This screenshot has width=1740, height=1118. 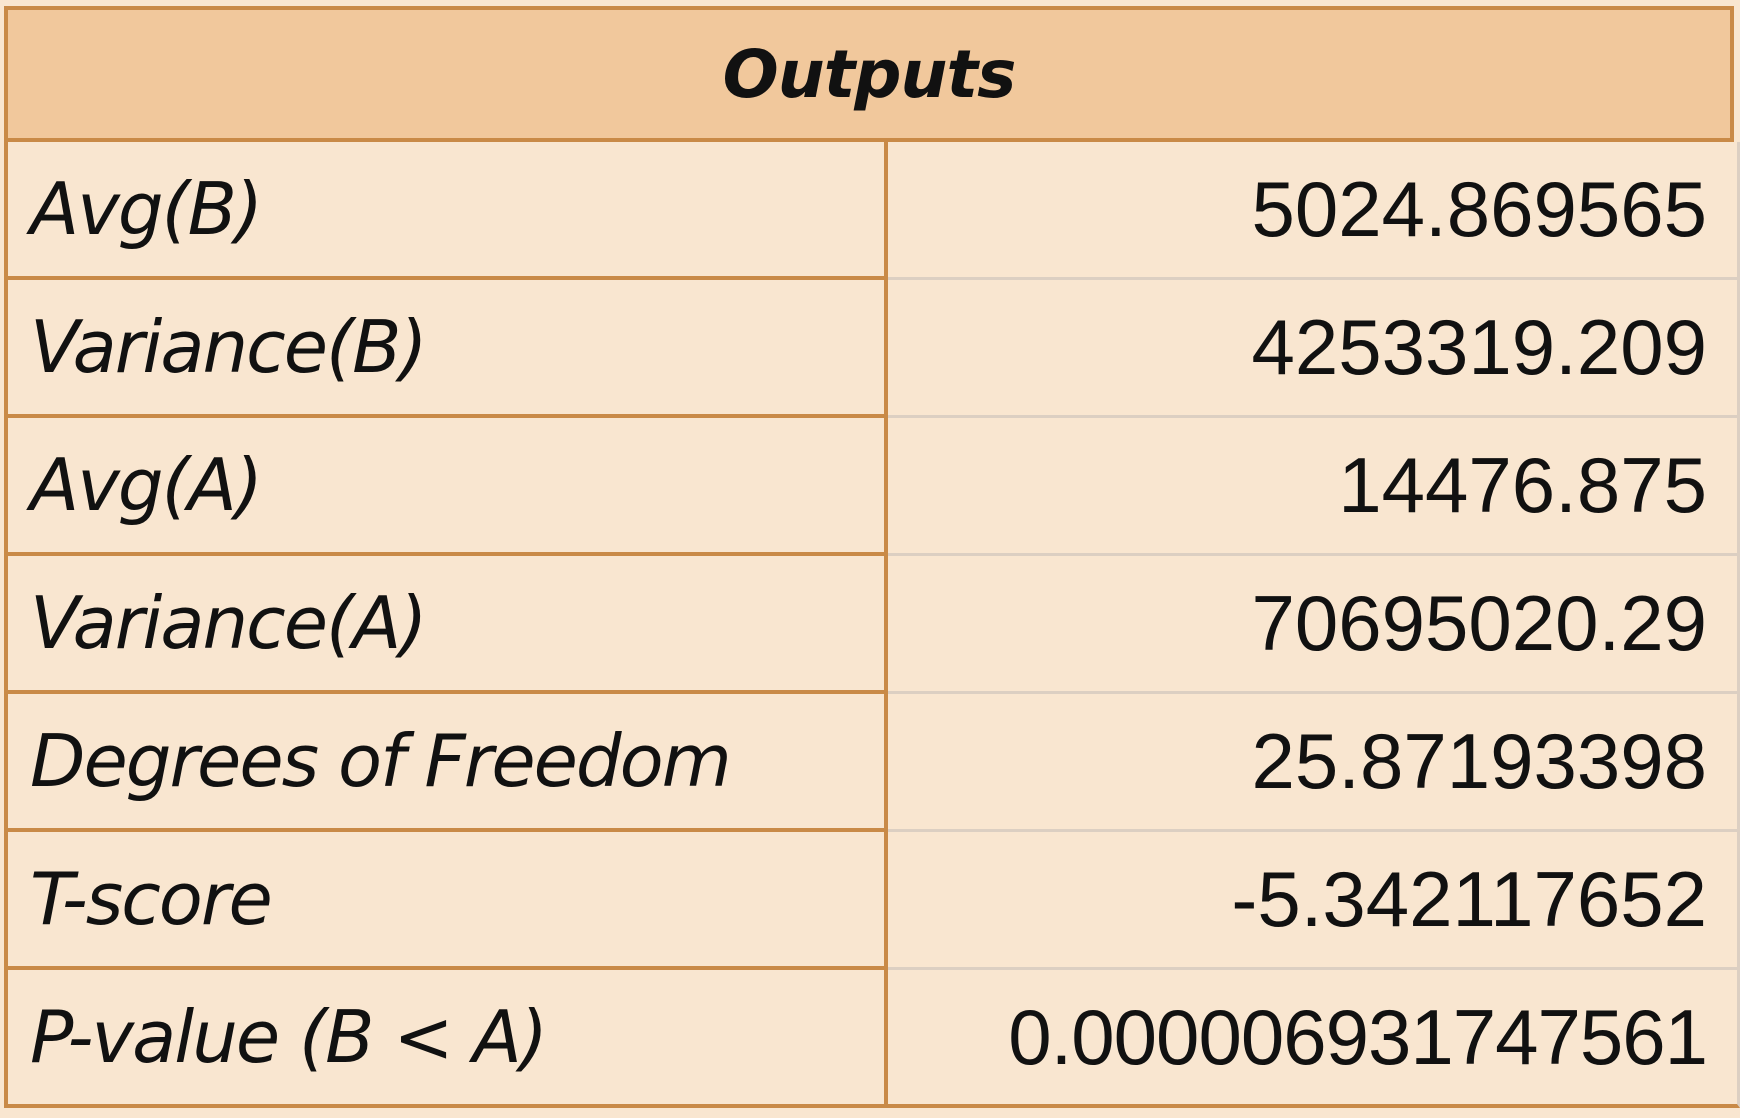 I want to click on label-cell: P-value (B < A), so click(x=446, y=1039).